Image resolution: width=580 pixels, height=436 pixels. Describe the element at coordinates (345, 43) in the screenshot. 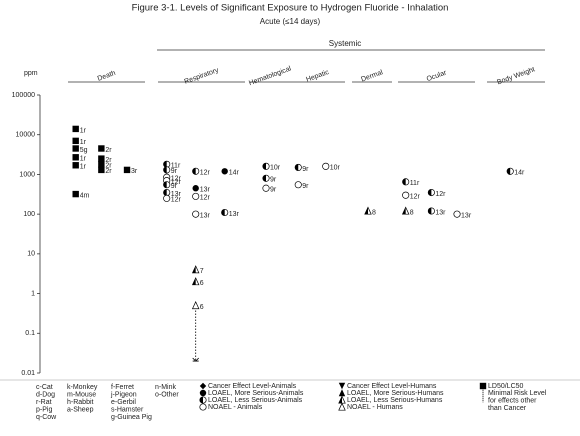

I see `group-label: Systemic` at that location.